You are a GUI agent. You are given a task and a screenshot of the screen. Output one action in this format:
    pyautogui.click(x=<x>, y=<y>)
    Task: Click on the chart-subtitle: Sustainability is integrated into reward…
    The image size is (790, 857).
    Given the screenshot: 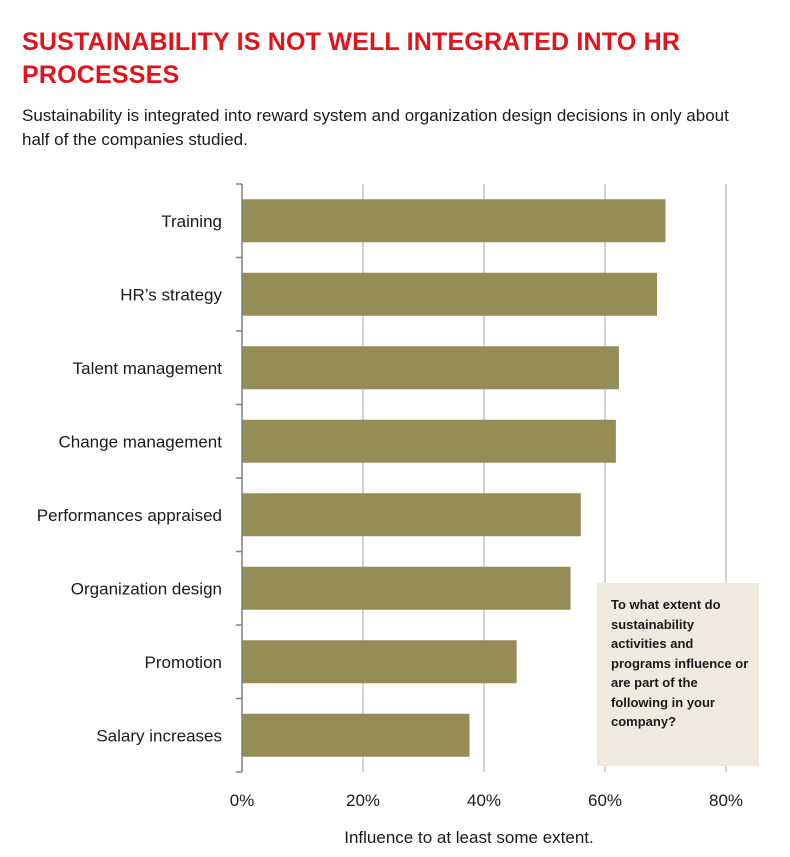 What is the action you would take?
    pyautogui.click(x=375, y=127)
    